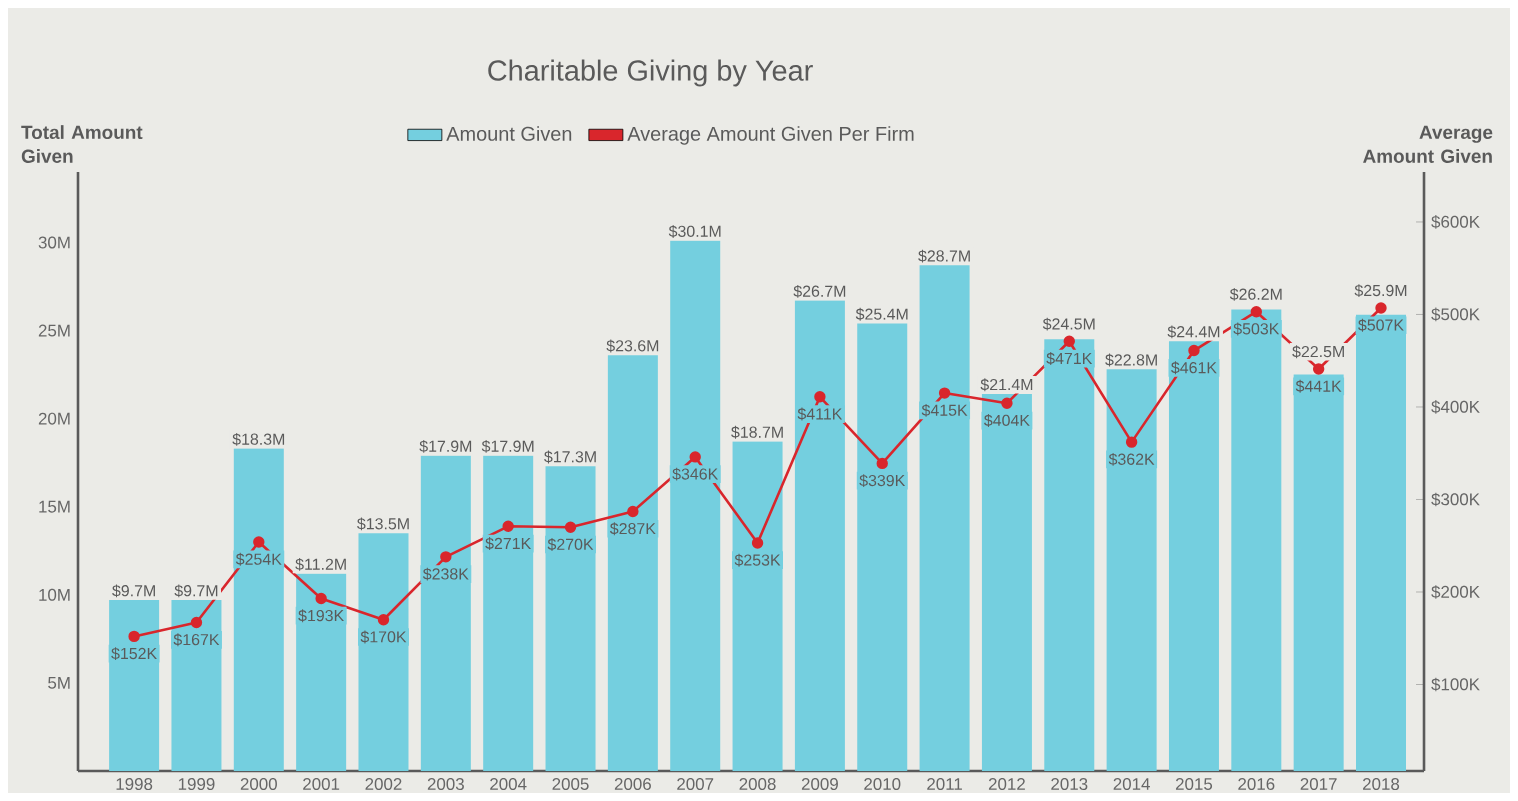 The width and height of the screenshot is (1518, 801). What do you see at coordinates (757, 560) in the screenshot?
I see `data-label: $253K` at bounding box center [757, 560].